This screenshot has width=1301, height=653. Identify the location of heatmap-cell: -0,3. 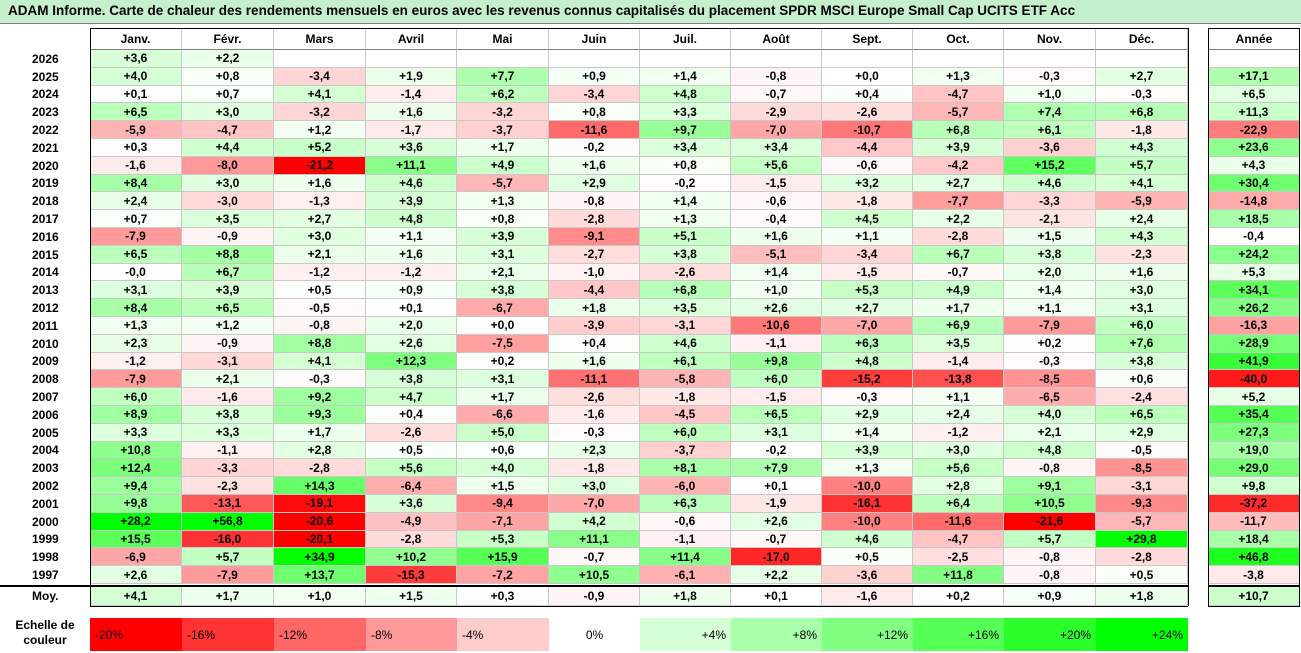
(867, 397).